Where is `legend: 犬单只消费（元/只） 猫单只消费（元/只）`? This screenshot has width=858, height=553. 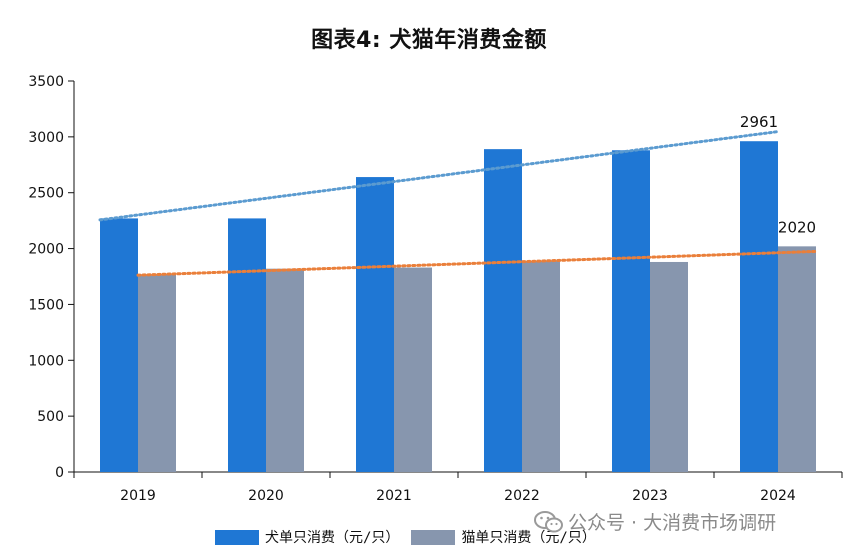
legend: 犬单只消费（元/只） 猫单只消费（元/只） is located at coordinates (411, 537).